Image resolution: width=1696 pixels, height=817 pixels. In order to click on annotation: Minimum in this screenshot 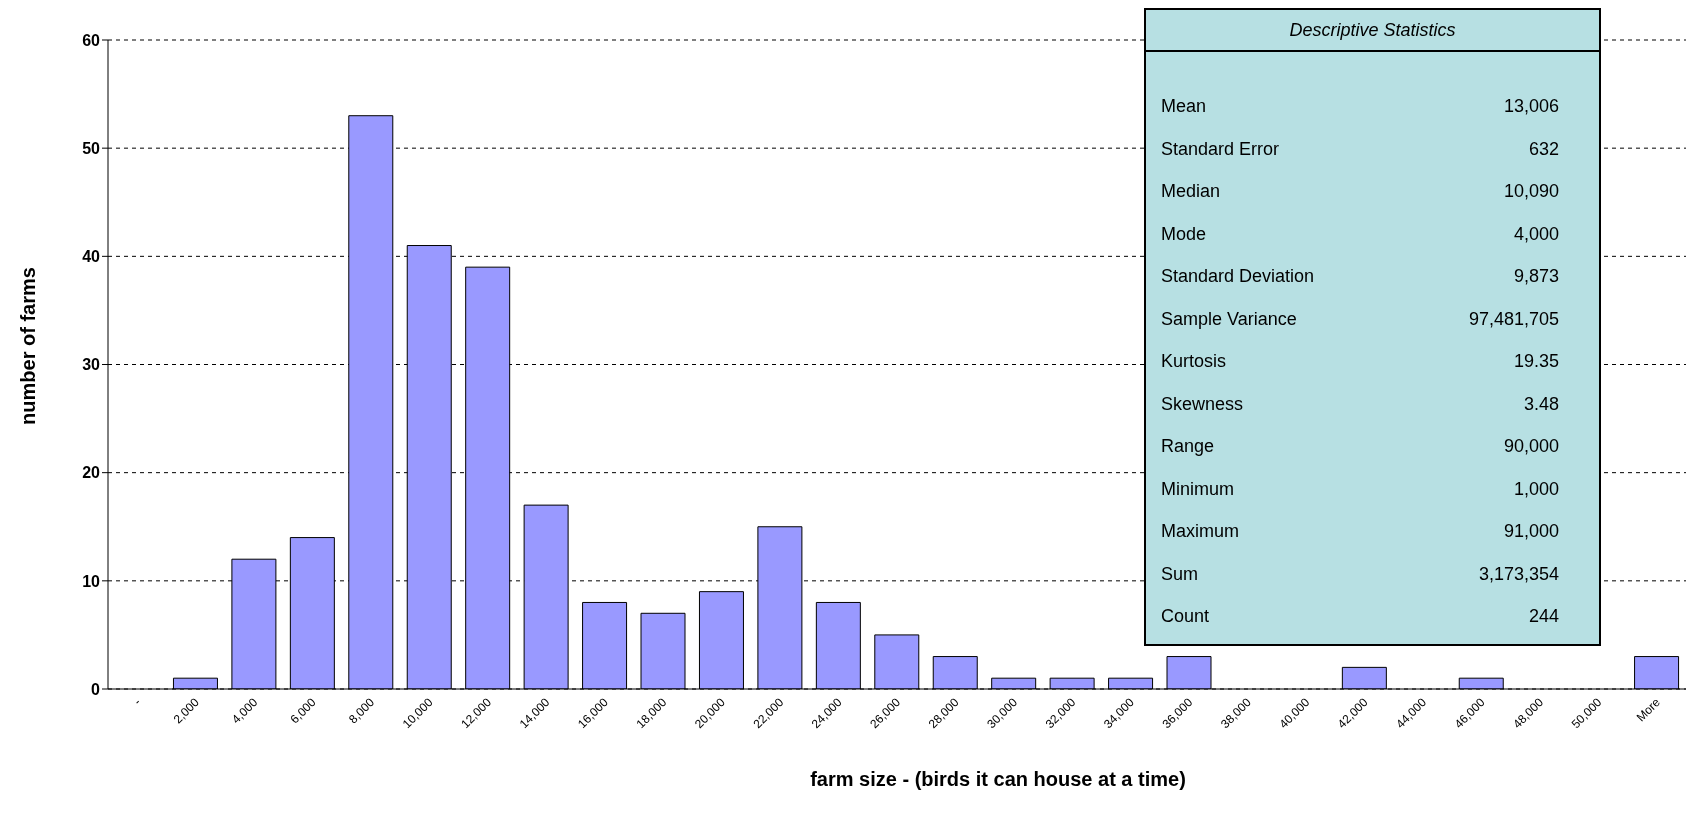, I will do `click(1198, 489)`.